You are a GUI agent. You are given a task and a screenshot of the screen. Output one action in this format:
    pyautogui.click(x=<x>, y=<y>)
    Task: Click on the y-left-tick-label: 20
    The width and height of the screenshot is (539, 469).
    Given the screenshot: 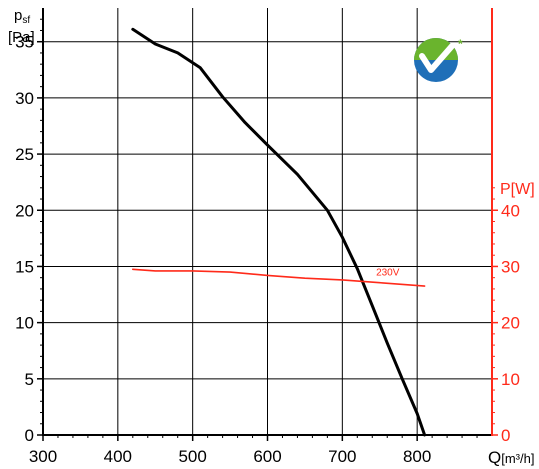 What is the action you would take?
    pyautogui.click(x=24, y=210)
    